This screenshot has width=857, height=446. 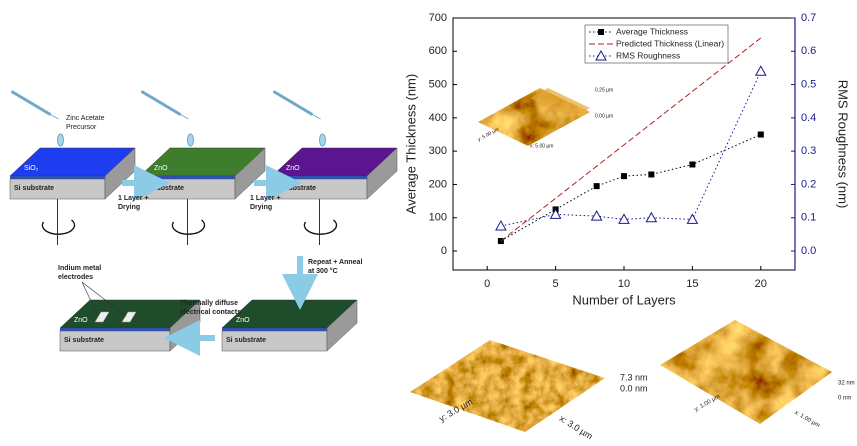 I want to click on step-label: electrical contacts, so click(x=210, y=312).